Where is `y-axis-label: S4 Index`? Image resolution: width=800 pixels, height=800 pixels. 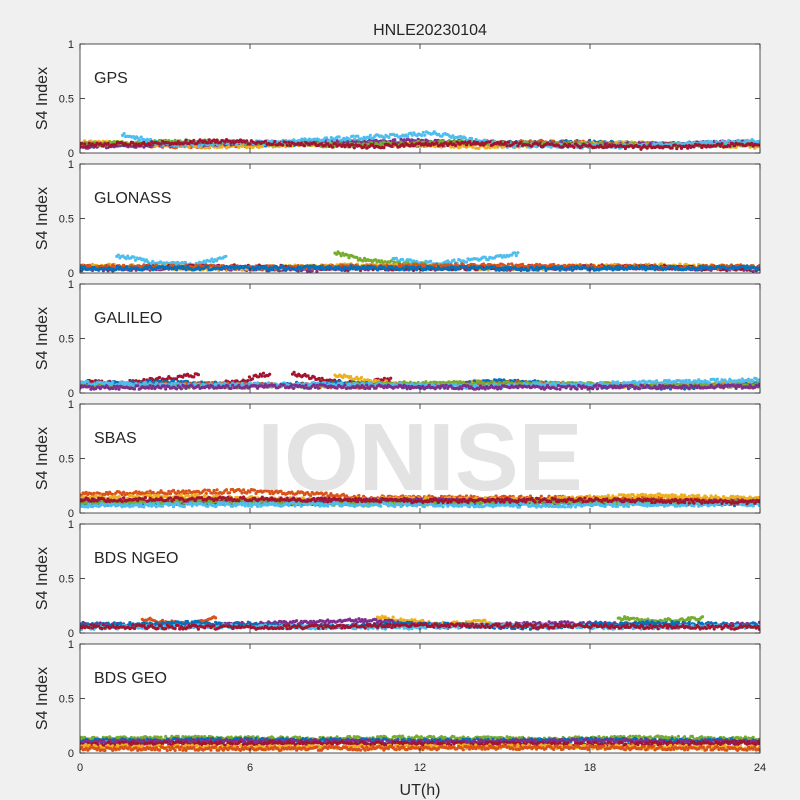 y-axis-label: S4 Index is located at coordinates (42, 98).